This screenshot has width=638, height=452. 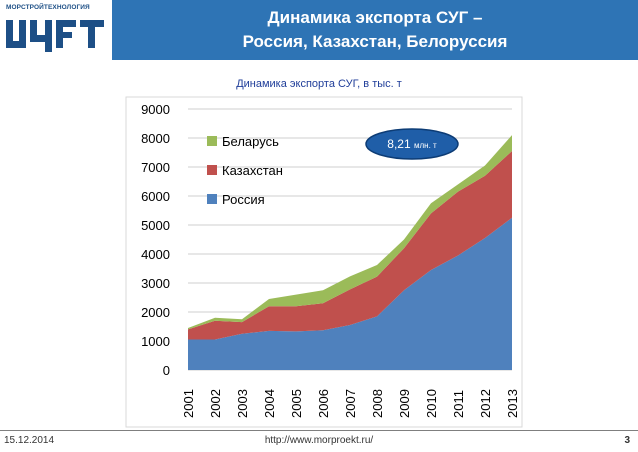 I want to click on legend-label: Россия, so click(x=243, y=199).